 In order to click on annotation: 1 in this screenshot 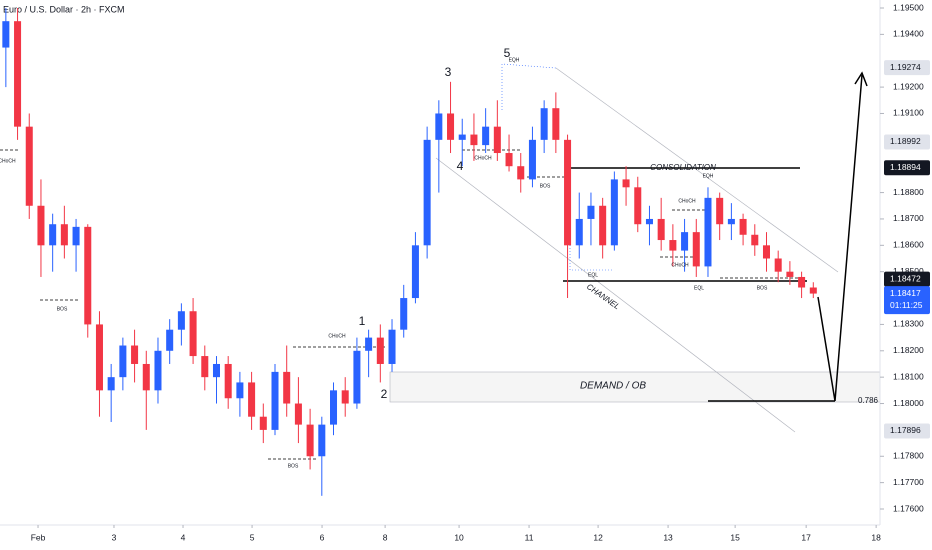, I will do `click(362, 321)`.